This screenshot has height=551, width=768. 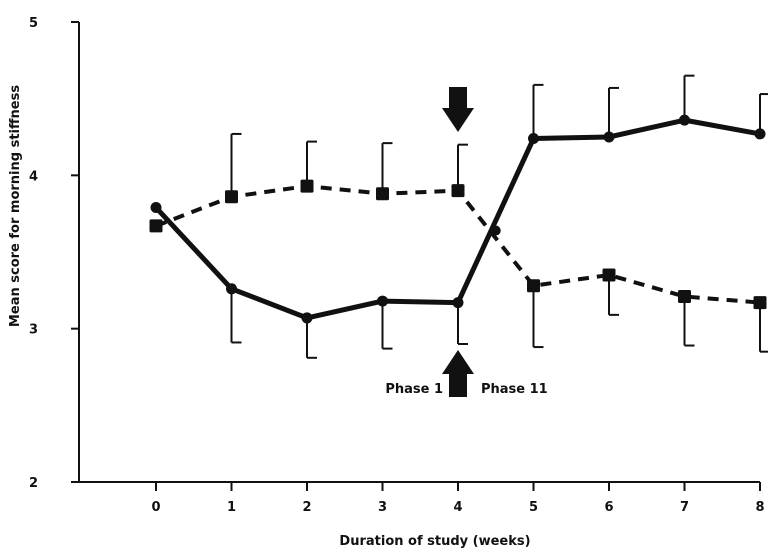 What do you see at coordinates (466, 242) in the screenshot?
I see `annotation-group: Phase 1 Phase 11` at bounding box center [466, 242].